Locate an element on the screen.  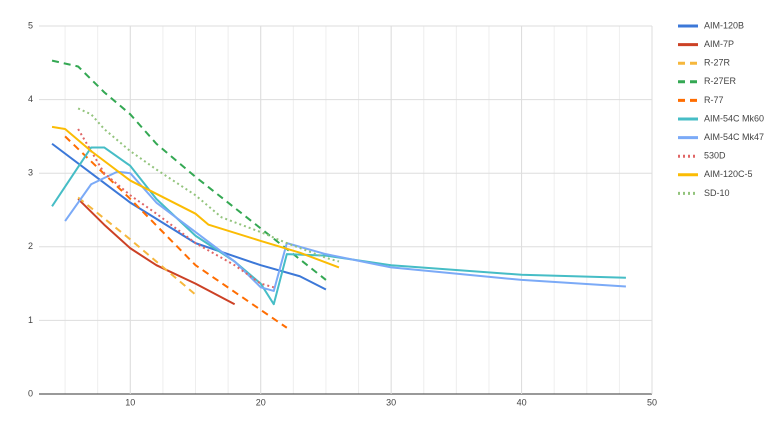
y-tick-label: 1 is located at coordinates (30, 320).